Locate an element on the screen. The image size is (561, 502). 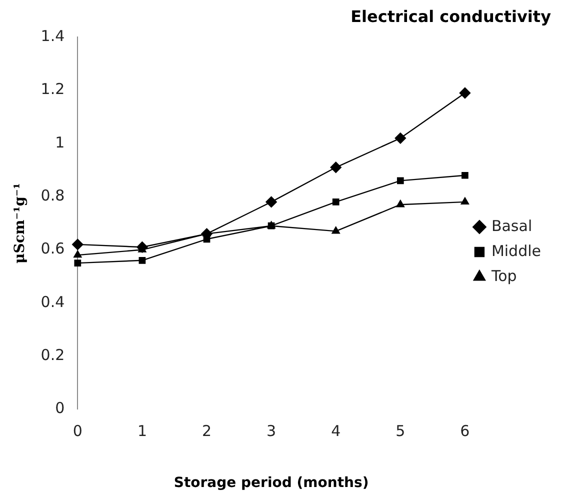
legend-label: Top is located at coordinates (503, 275).